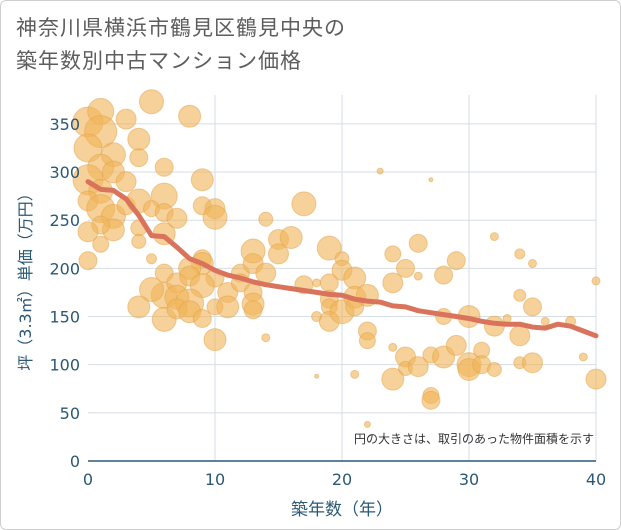 The height and width of the screenshot is (530, 621). I want to click on x-tick-label: 0, so click(88, 479).